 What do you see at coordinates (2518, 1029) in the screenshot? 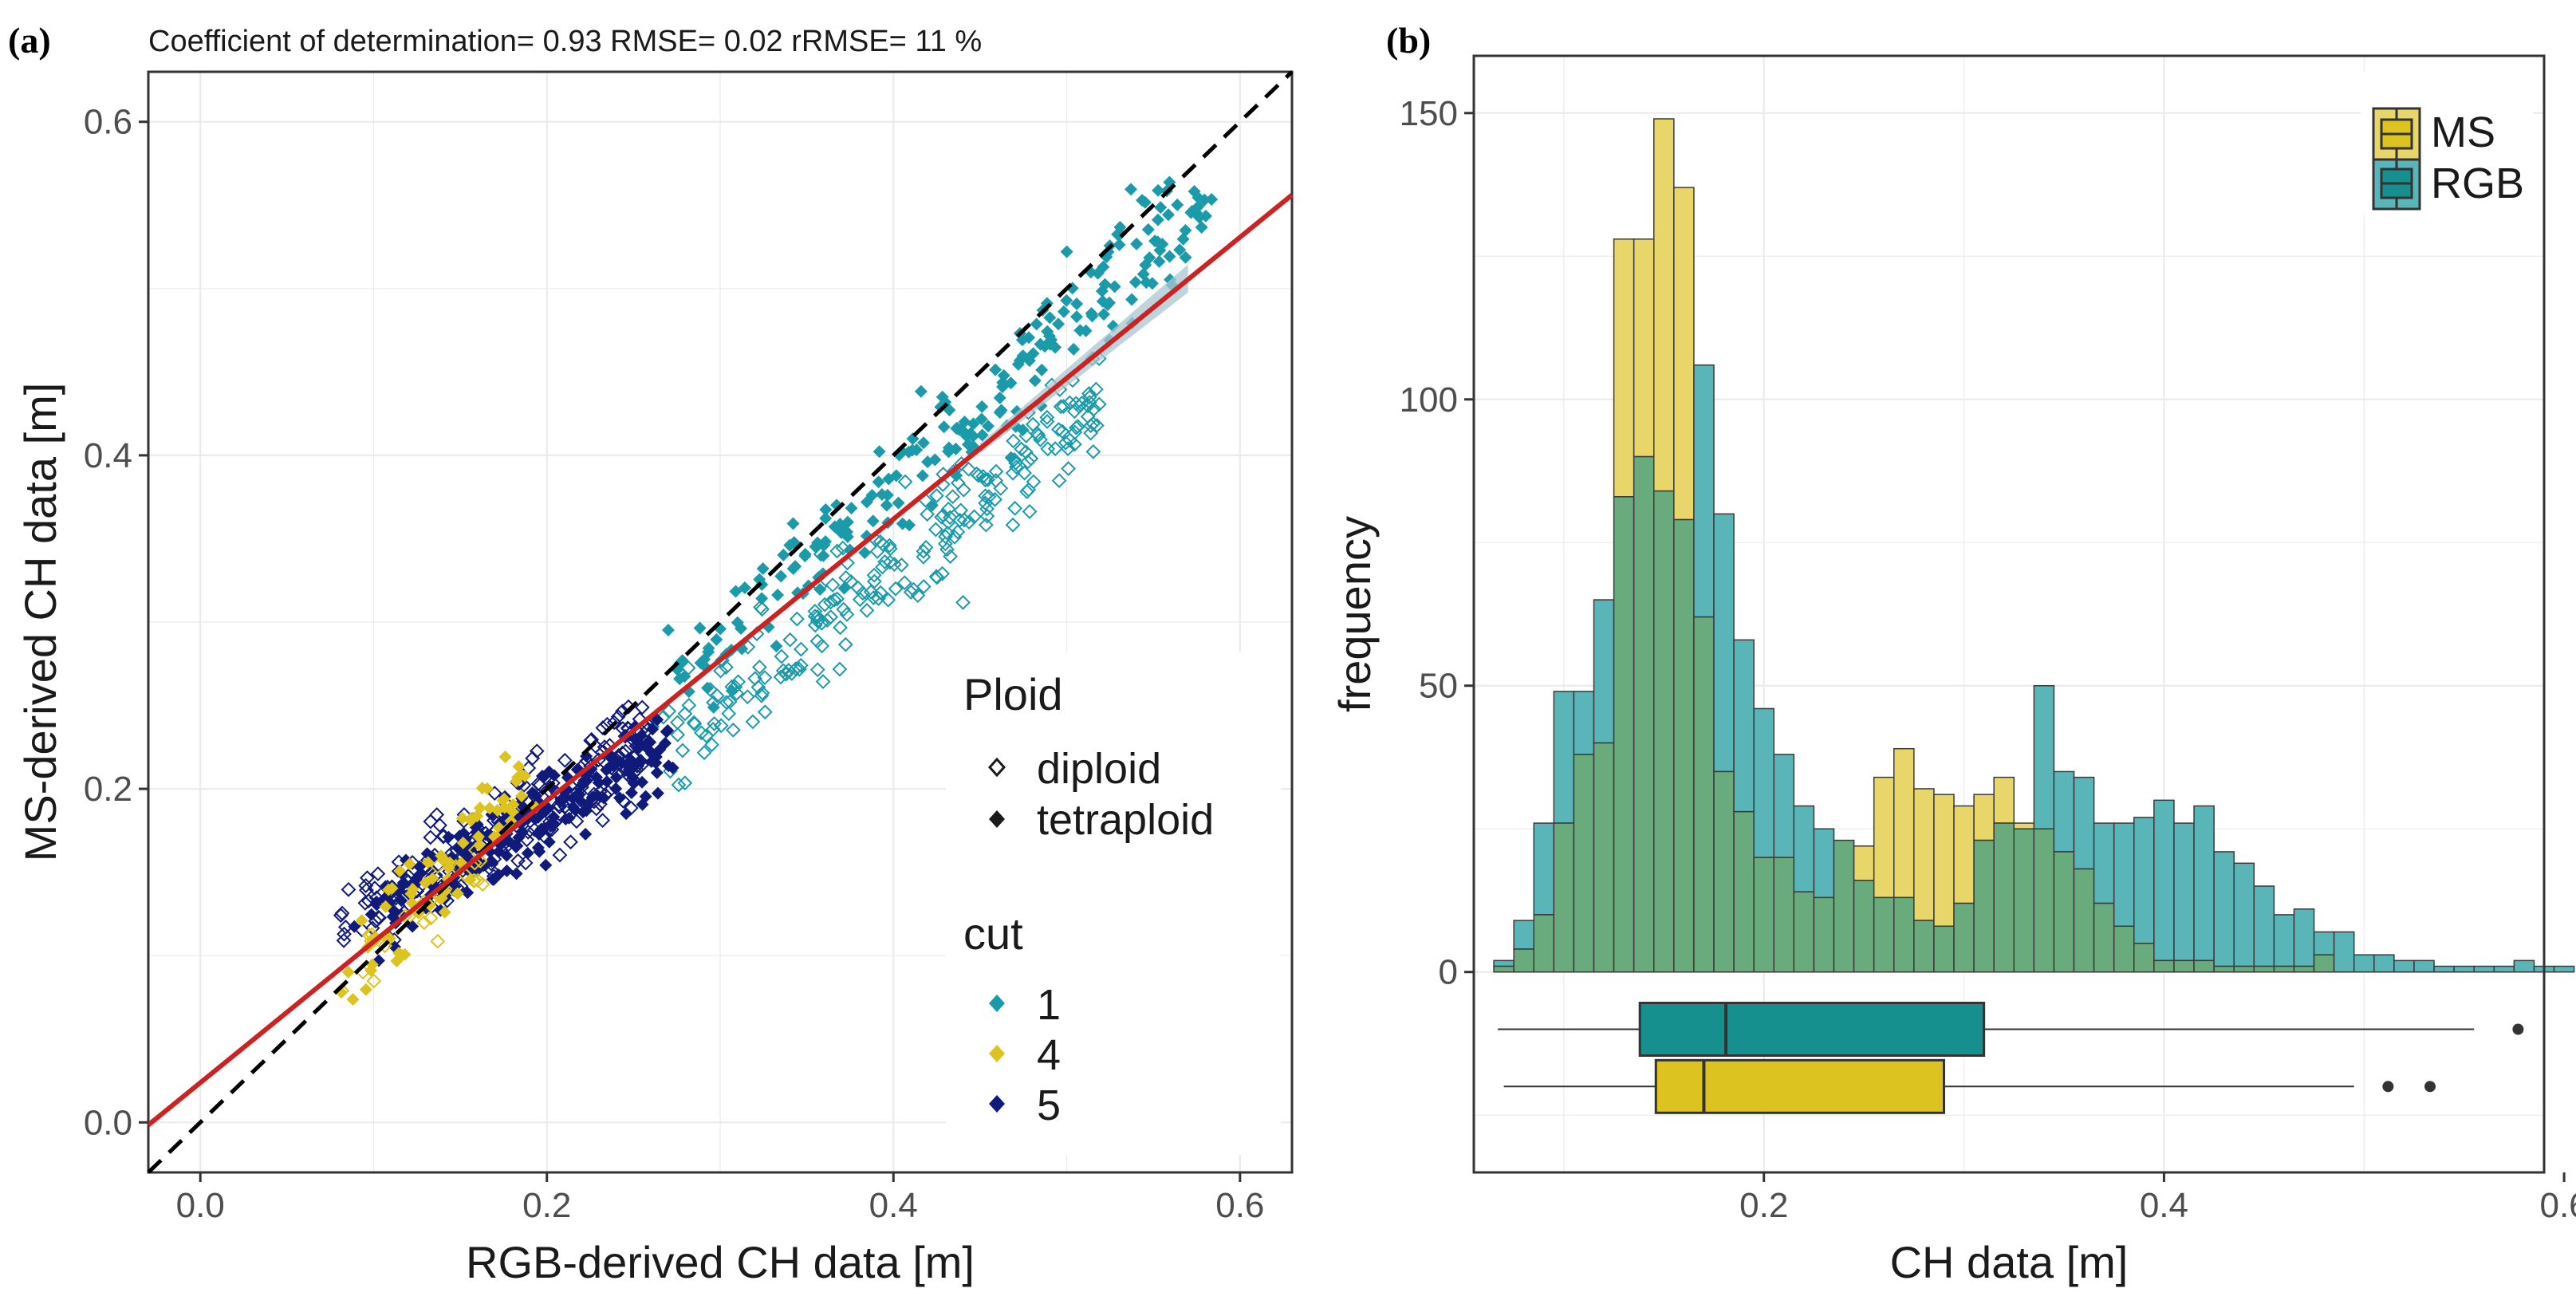
I see `outlier-point` at bounding box center [2518, 1029].